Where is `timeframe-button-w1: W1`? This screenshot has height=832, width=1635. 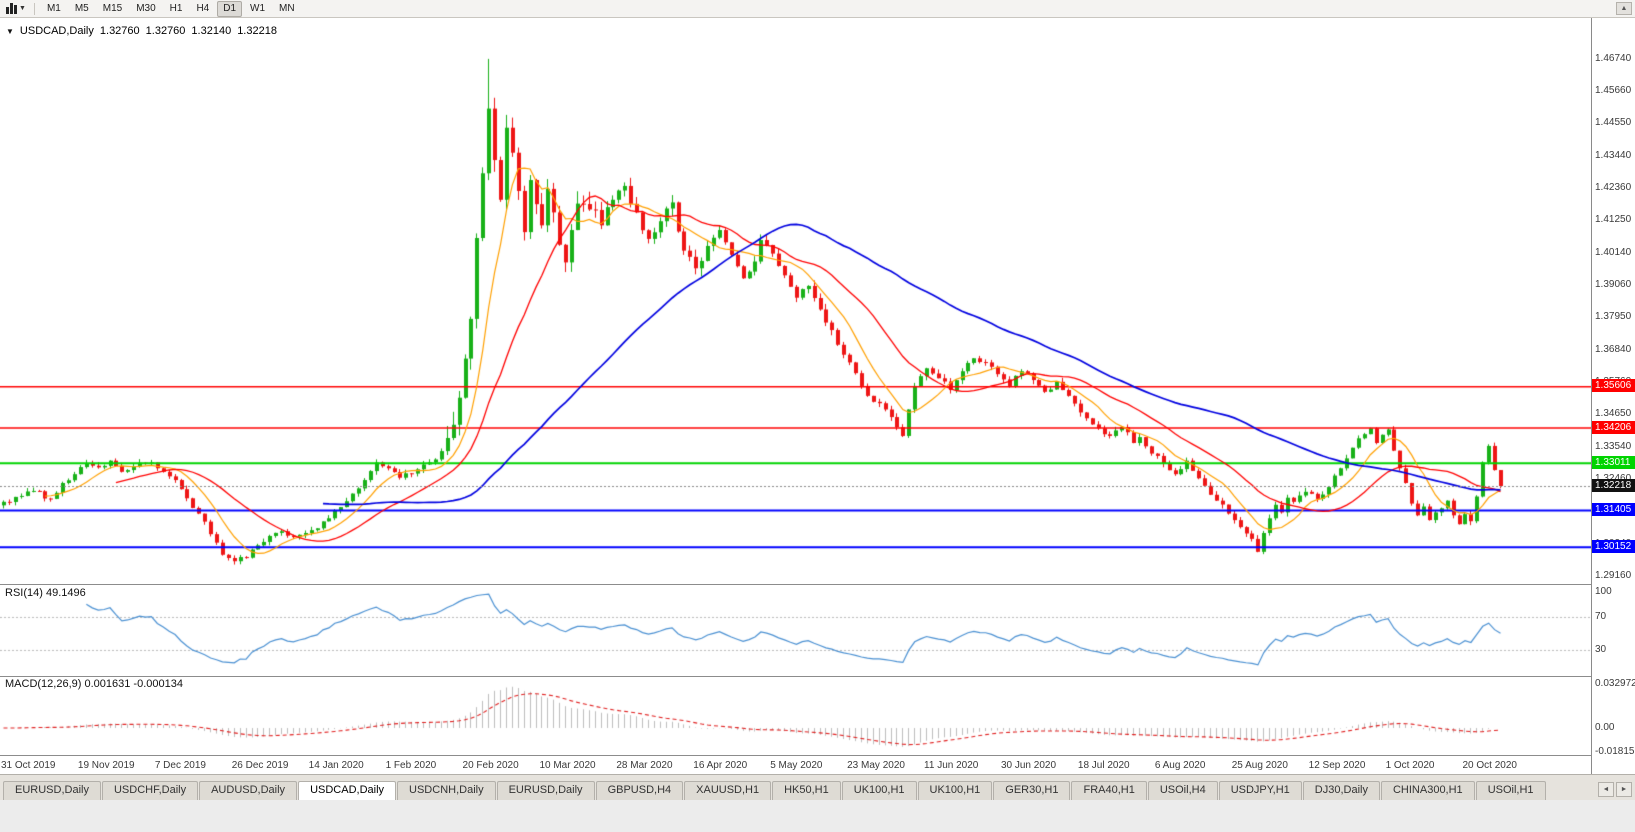 timeframe-button-w1: W1 is located at coordinates (258, 8).